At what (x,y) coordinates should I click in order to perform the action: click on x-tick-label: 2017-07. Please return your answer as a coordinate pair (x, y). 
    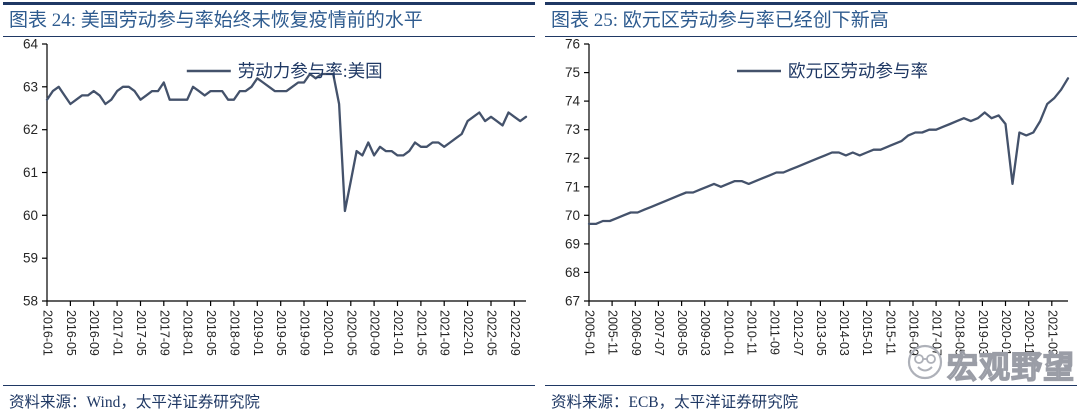
    Looking at the image, I should click on (937, 333).